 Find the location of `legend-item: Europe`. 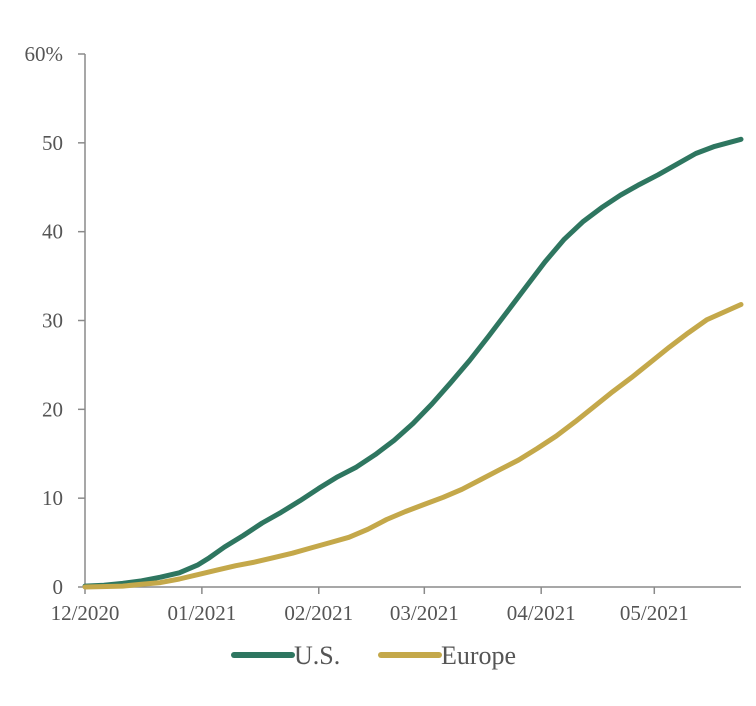

legend-item: Europe is located at coordinates (447, 655).